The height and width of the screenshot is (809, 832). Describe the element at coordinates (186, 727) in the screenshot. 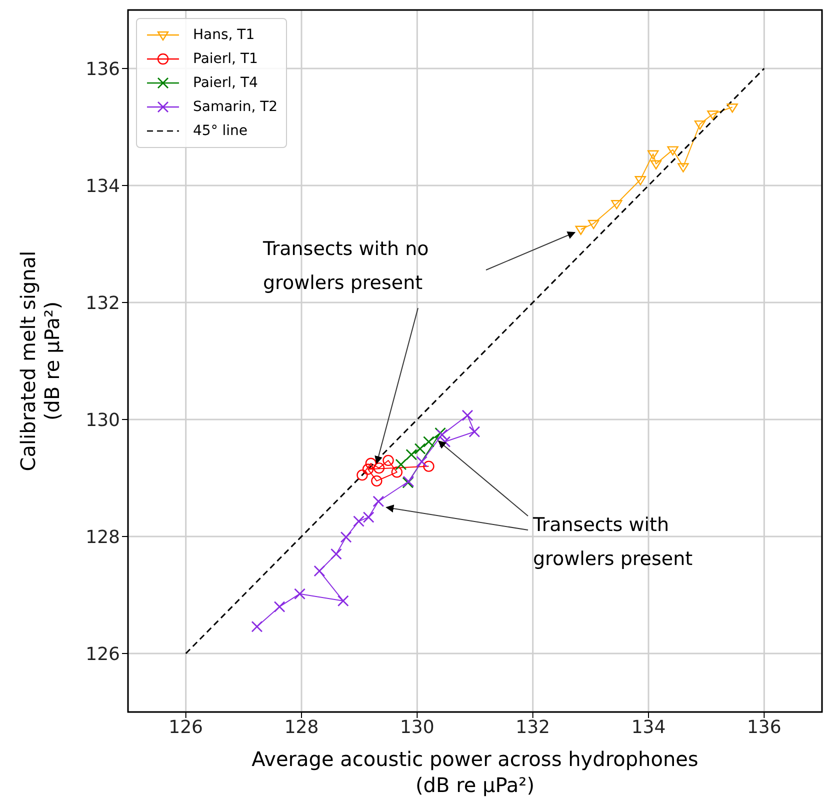

I see `x-tick-label: 126` at that location.